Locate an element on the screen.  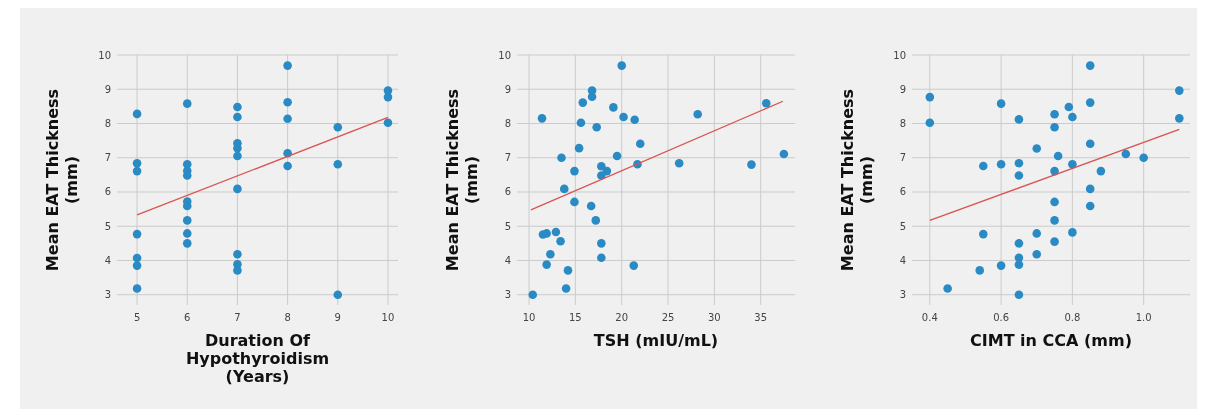
x-tick-label: 15 is located at coordinates (575, 317).